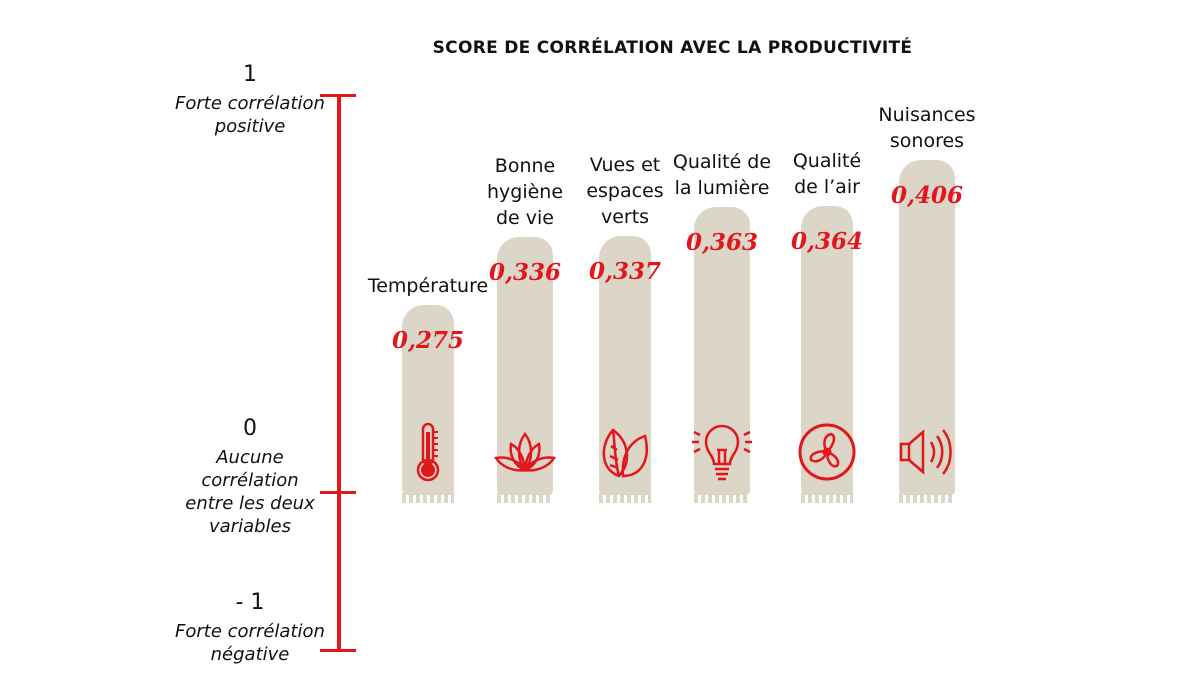 The image size is (1200, 675). I want to click on axis-desc-0: Aucune corrélation entre les deux variables, so click(250, 492).